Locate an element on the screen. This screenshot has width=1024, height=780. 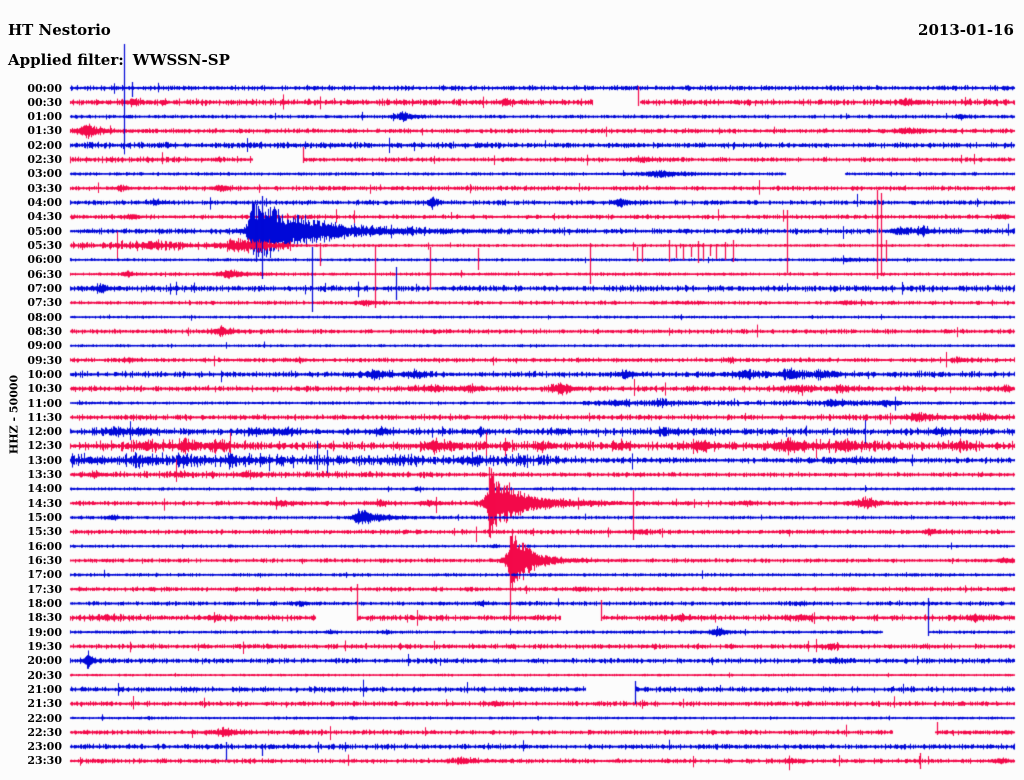
time-label: 18:30 is located at coordinates (44, 618).